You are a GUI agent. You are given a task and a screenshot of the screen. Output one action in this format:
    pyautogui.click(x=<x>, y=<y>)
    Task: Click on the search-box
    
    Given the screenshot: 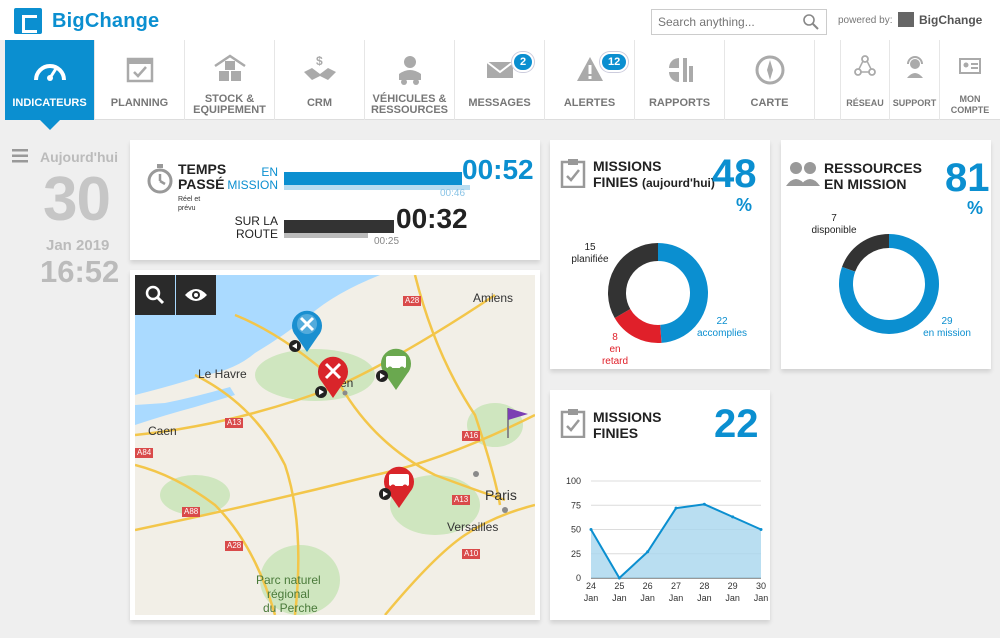 What is the action you would take?
    pyautogui.click(x=739, y=22)
    